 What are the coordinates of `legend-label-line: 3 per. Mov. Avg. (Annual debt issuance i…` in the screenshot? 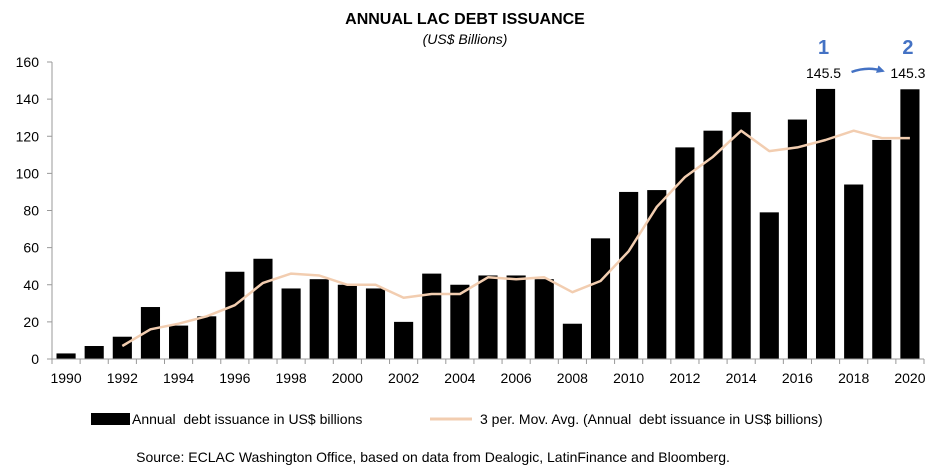 It's located at (651, 419).